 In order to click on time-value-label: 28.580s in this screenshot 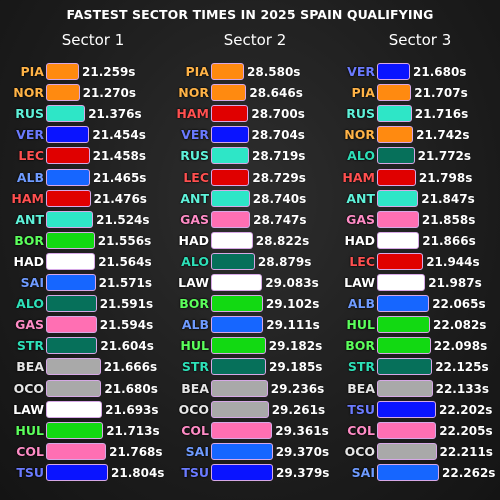, I will do `click(274, 72)`.